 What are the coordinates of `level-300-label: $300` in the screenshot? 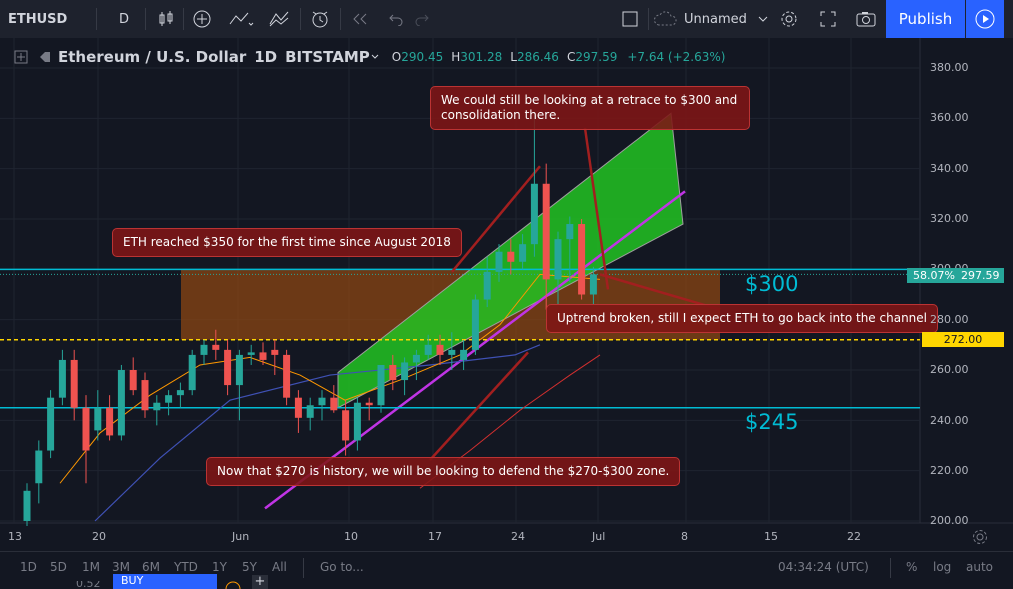 It's located at (772, 284).